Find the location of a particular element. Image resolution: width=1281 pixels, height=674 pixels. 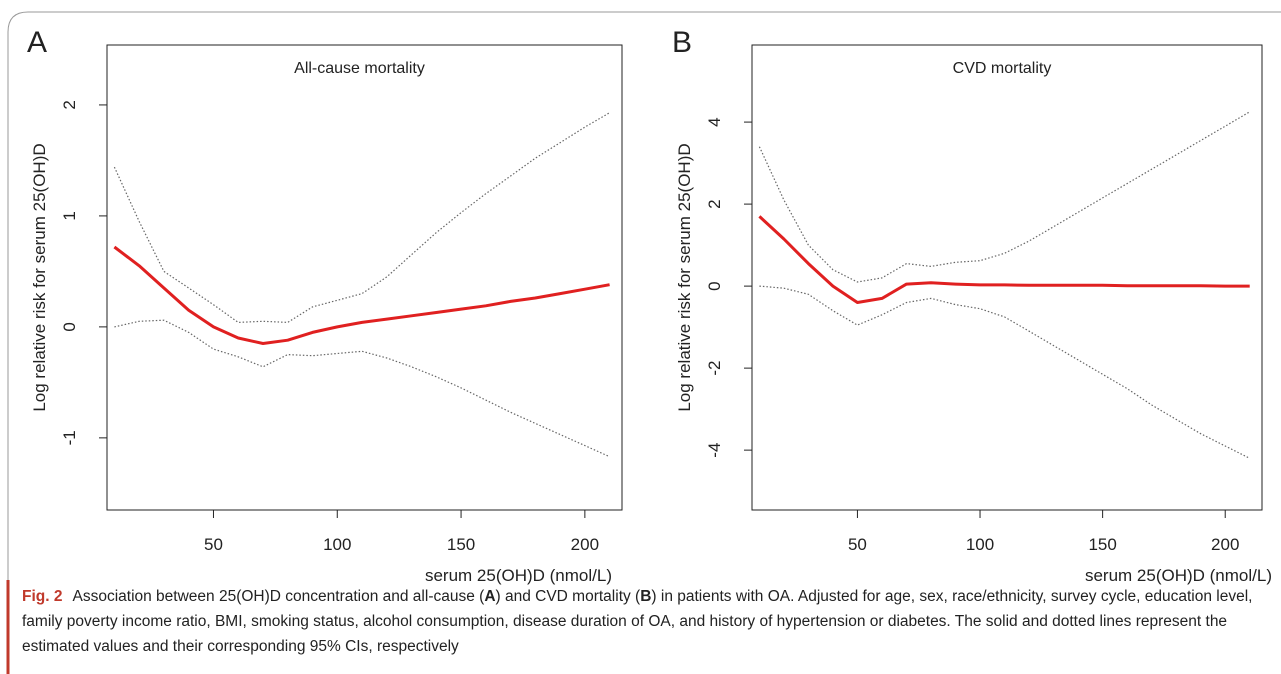

caption-label: Fig. 2 is located at coordinates (42, 596).